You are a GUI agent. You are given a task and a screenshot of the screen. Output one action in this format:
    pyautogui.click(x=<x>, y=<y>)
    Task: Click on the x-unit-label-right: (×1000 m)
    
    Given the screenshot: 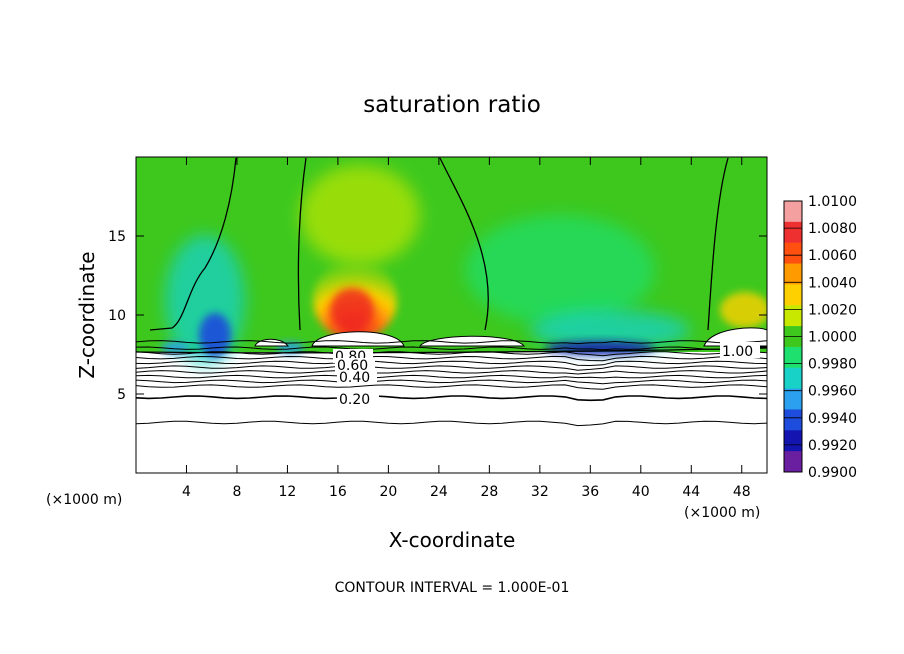 What is the action you would take?
    pyautogui.click(x=722, y=513)
    